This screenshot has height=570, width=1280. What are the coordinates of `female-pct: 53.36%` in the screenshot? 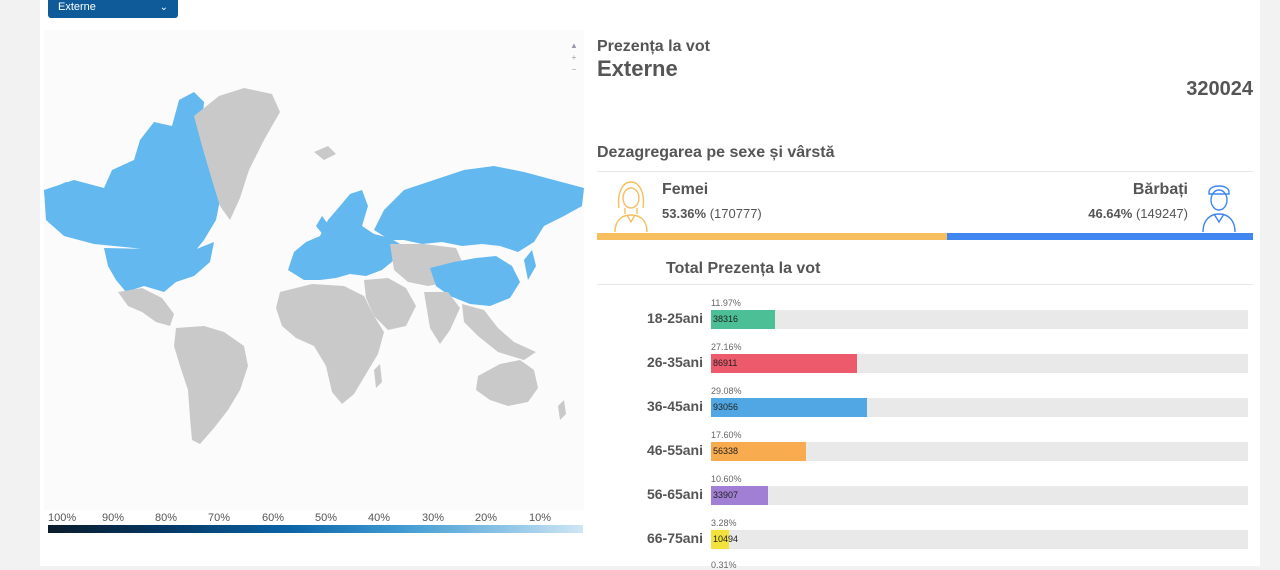 It's located at (684, 213).